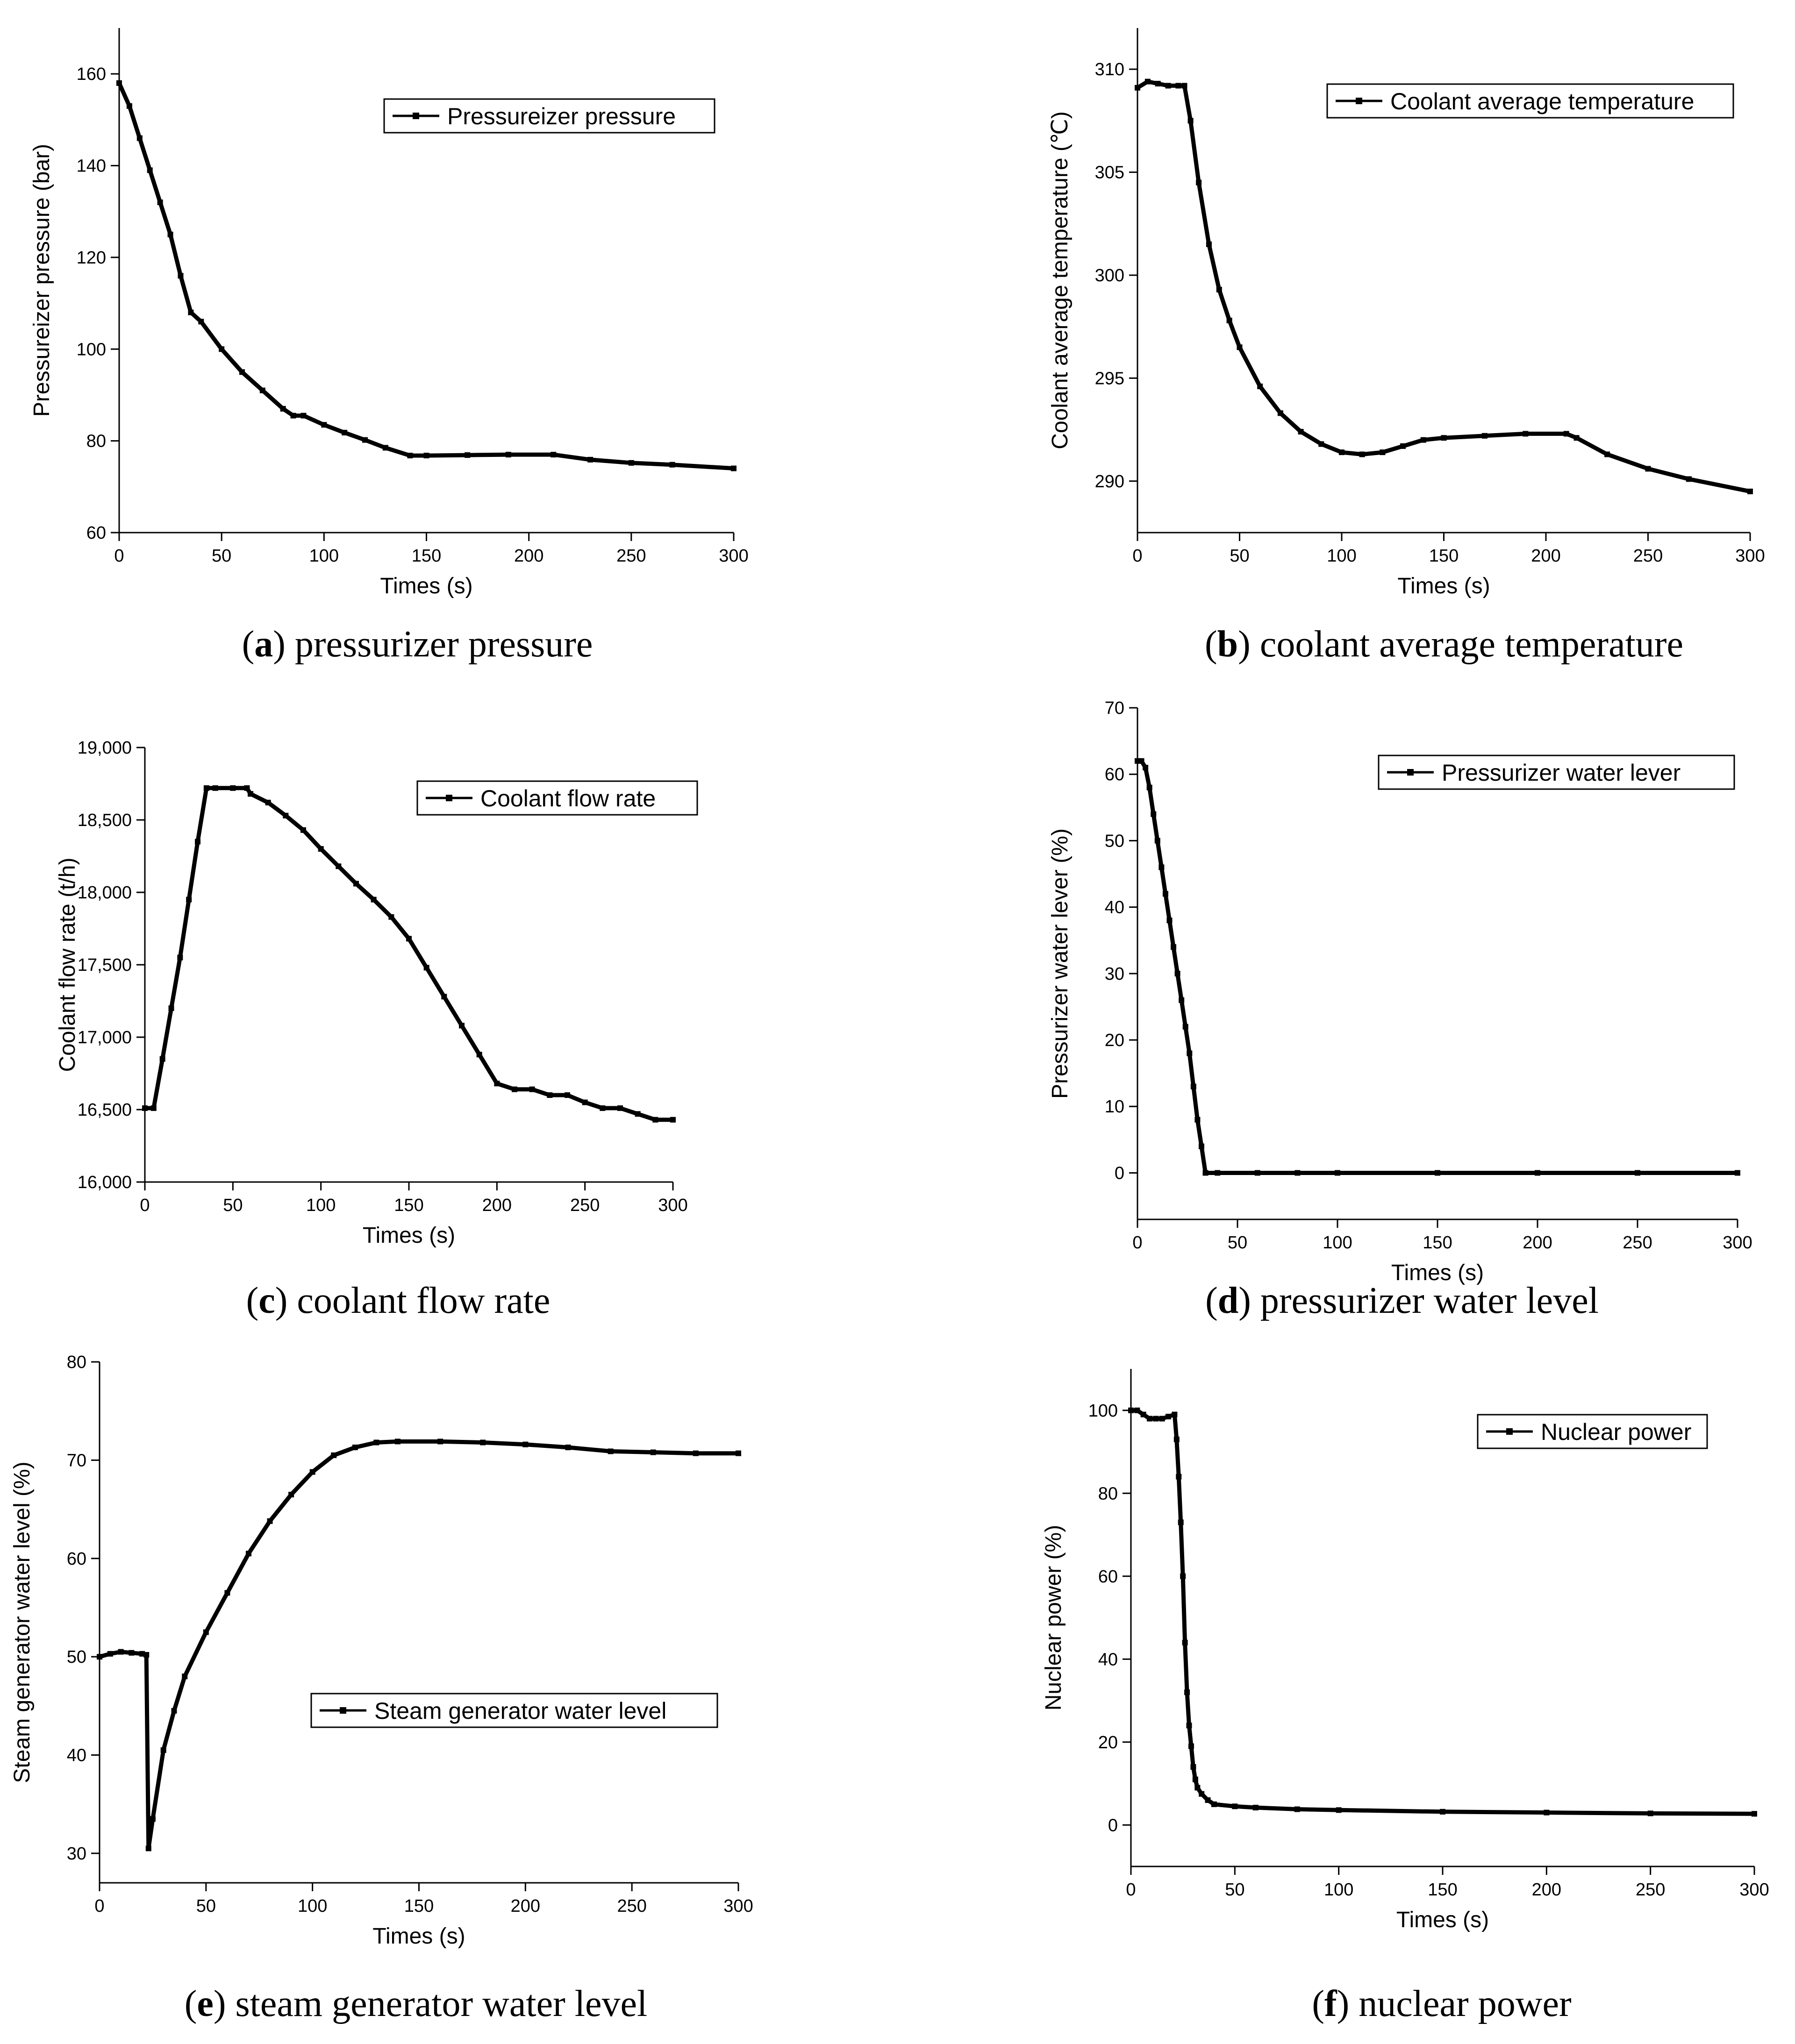 This screenshot has width=1795, height=2044. I want to click on y-axis-label: Nuclear power (%), so click(1053, 1617).